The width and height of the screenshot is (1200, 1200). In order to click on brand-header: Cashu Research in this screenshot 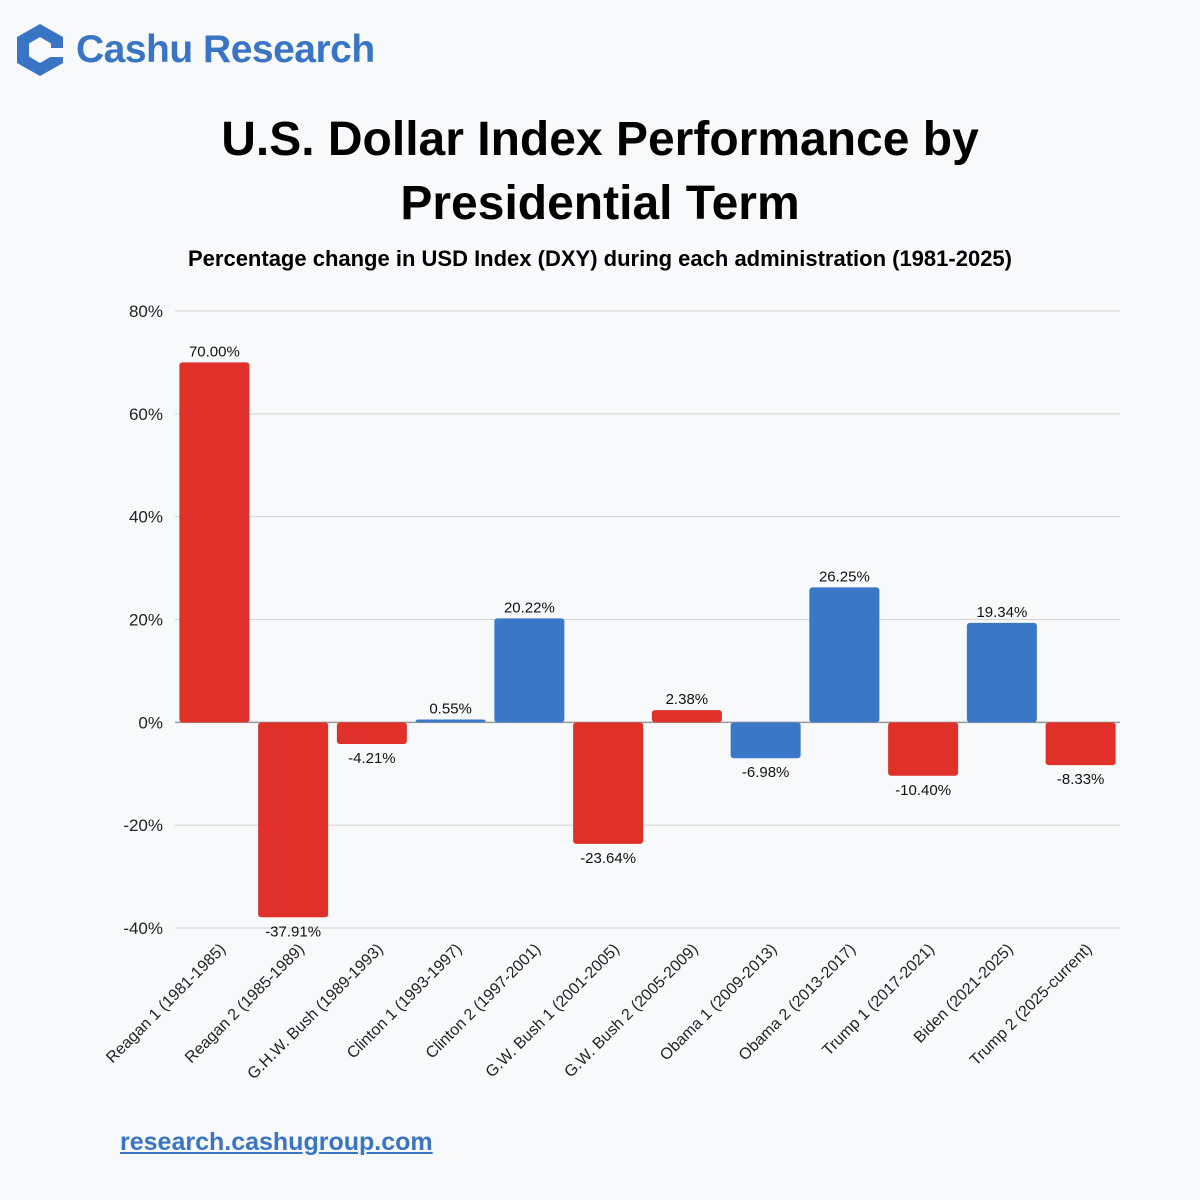, I will do `click(194, 50)`.